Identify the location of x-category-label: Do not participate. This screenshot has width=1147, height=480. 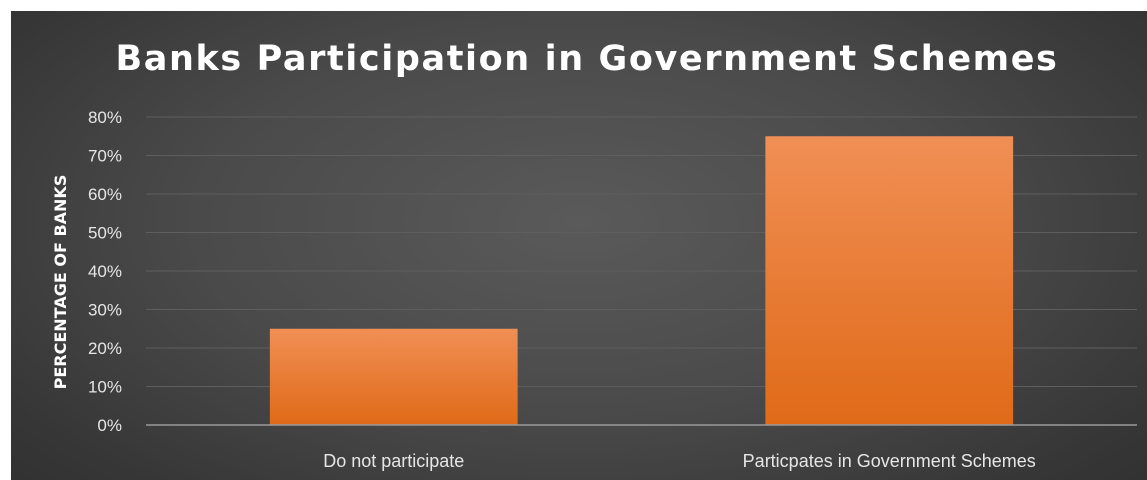
(393, 461).